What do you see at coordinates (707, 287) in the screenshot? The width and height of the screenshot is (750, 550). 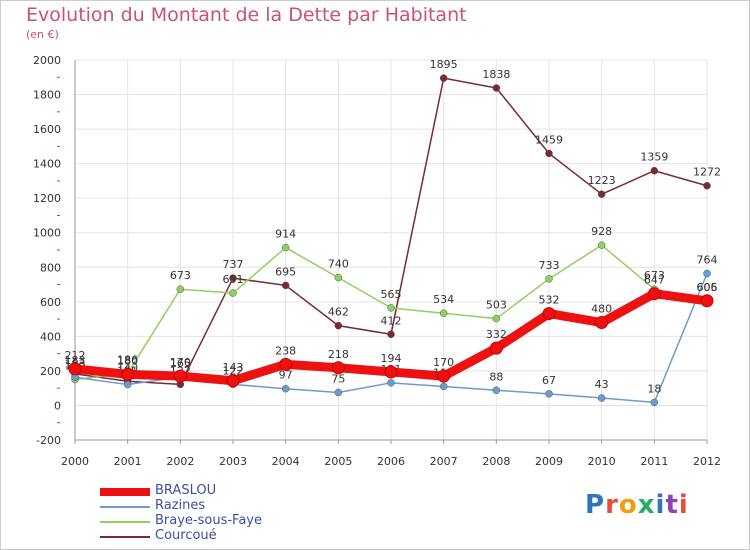 I see `data-label: 606` at bounding box center [707, 287].